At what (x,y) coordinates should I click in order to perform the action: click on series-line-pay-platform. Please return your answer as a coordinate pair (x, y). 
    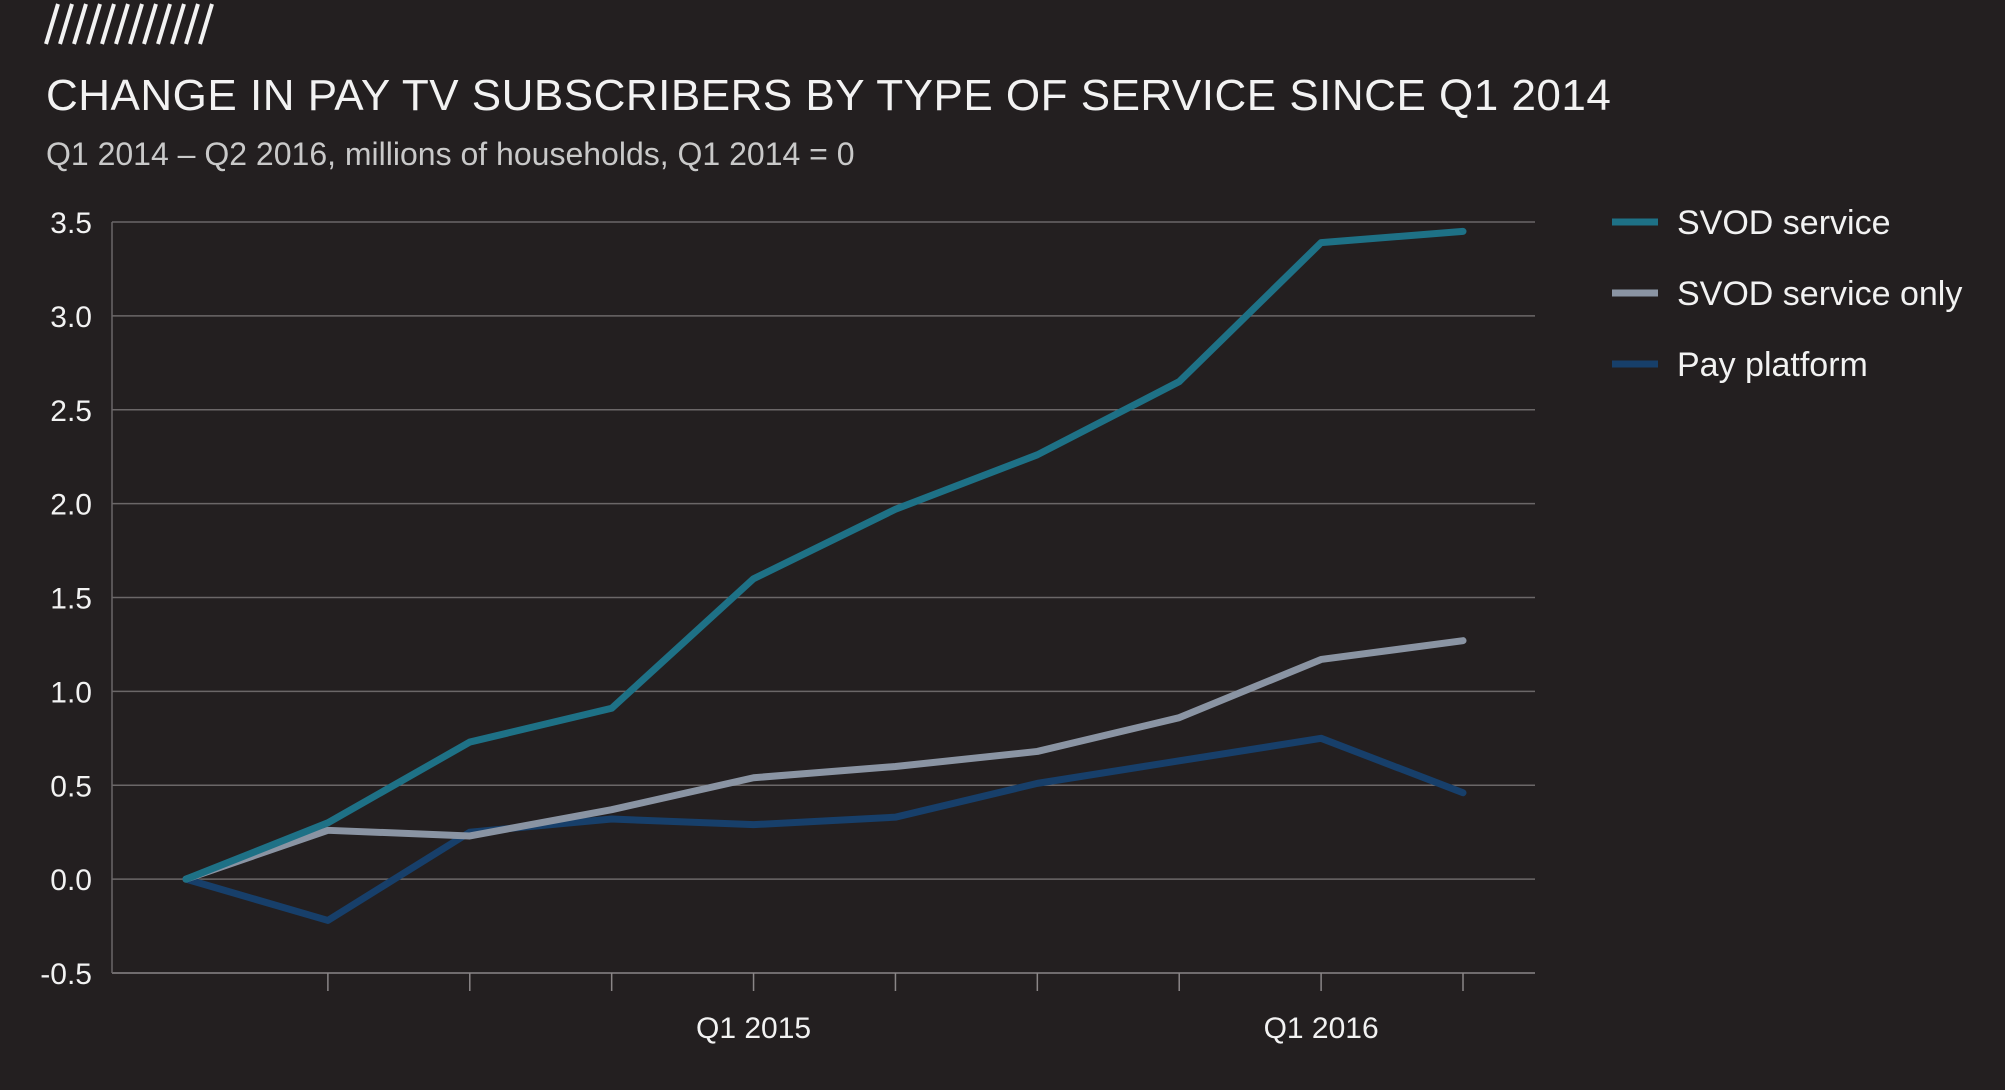
    Looking at the image, I should click on (824, 829).